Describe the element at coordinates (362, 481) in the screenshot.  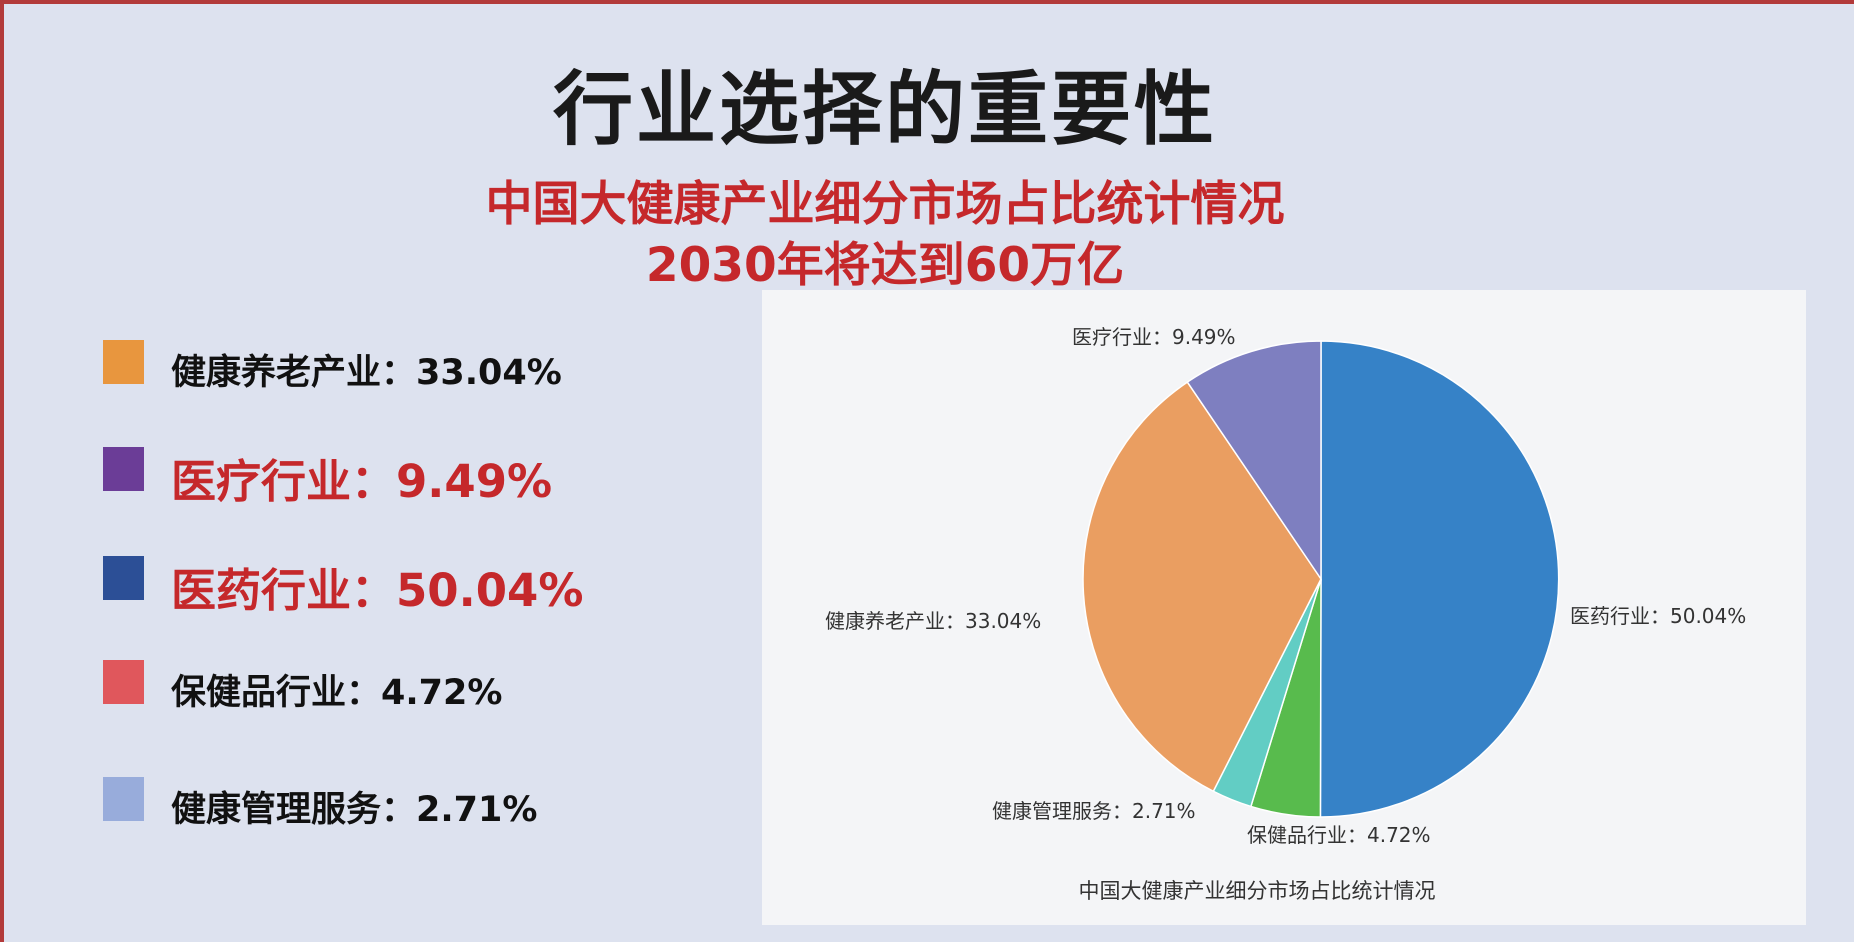
I see `legend-label-medical: 医疗行业：9.49%` at that location.